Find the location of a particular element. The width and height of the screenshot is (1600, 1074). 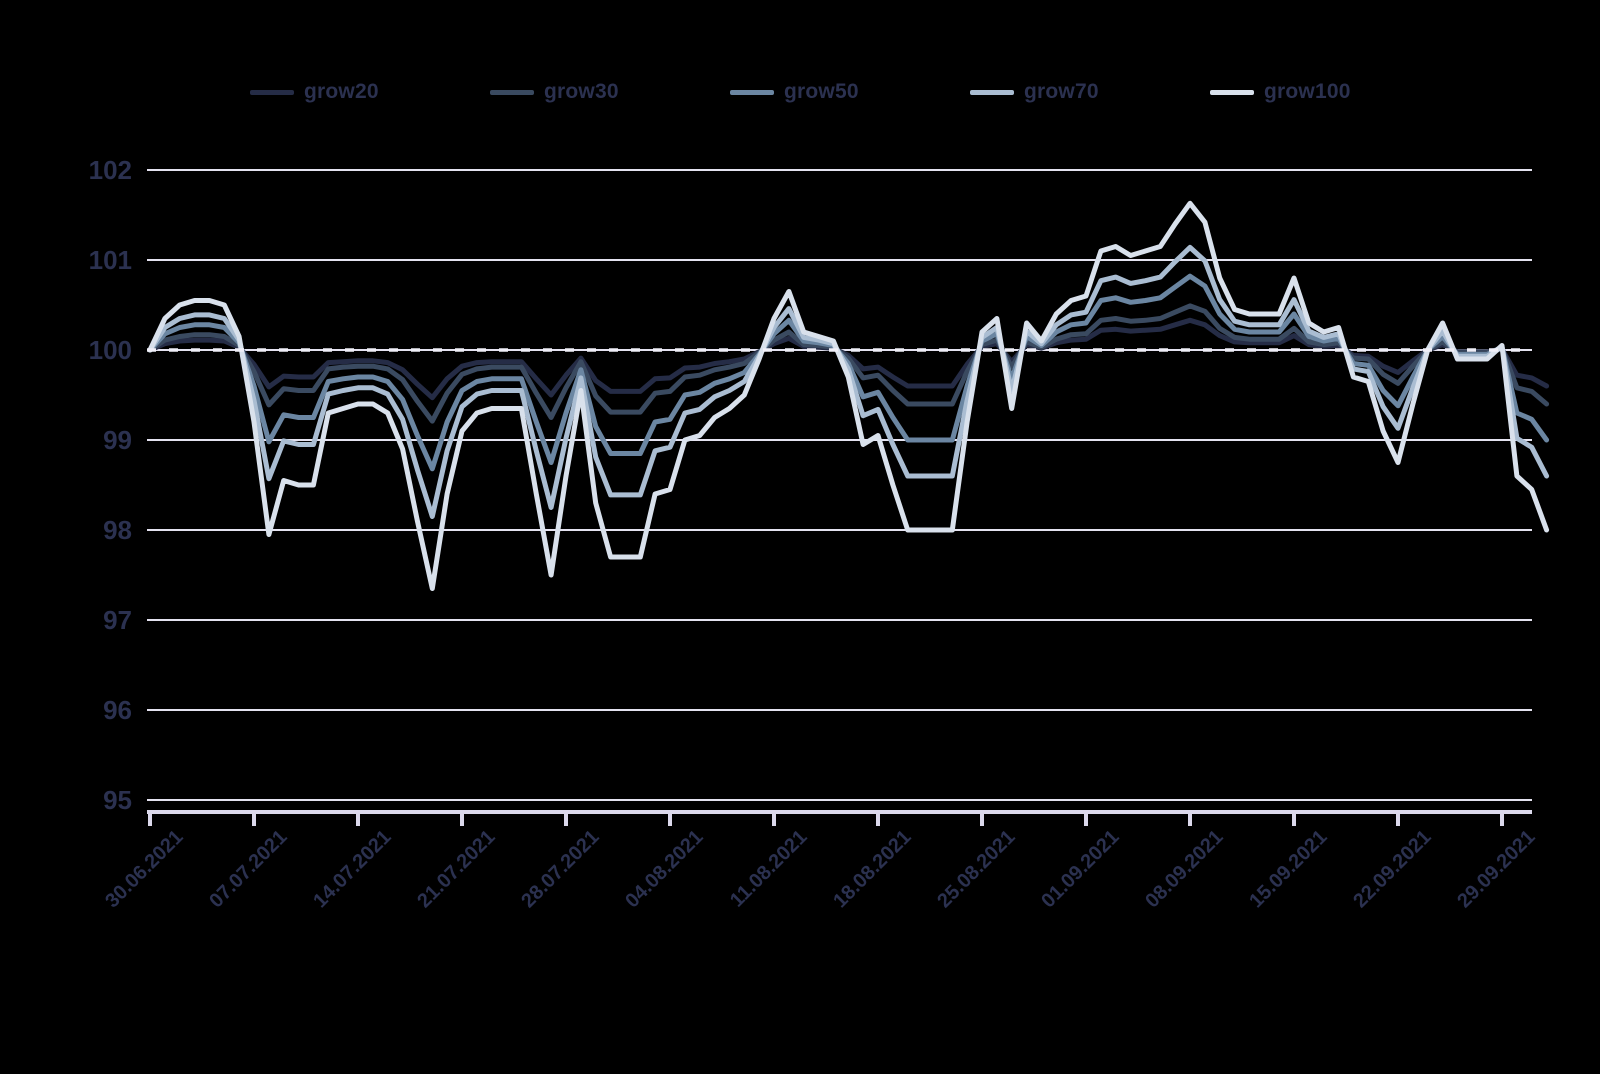

legend-item-grow50: grow50 is located at coordinates (794, 92).